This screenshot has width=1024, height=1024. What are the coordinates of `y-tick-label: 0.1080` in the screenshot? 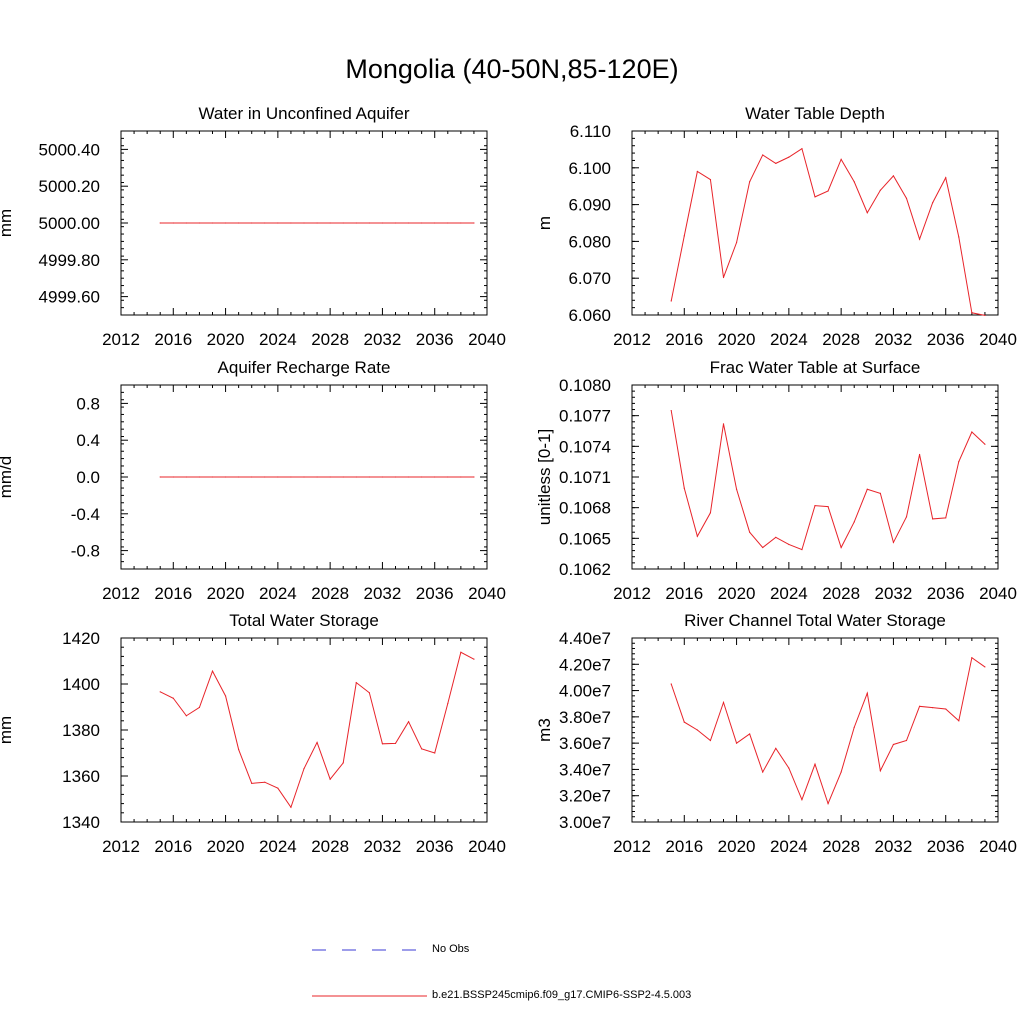 It's located at (585, 385).